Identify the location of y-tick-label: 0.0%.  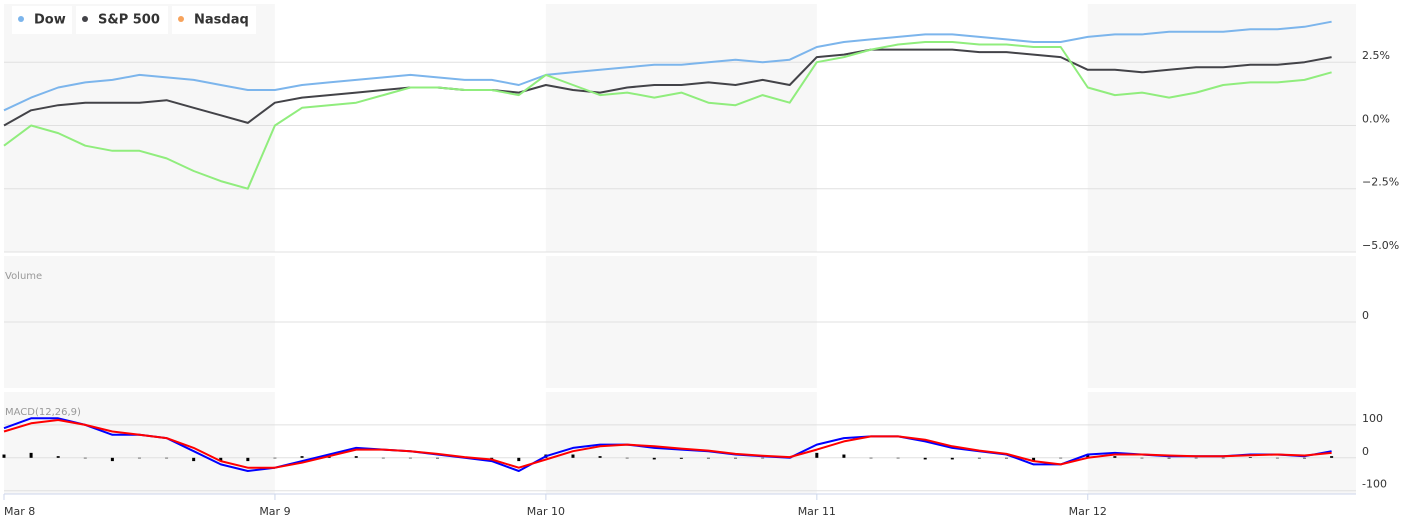
(1376, 118).